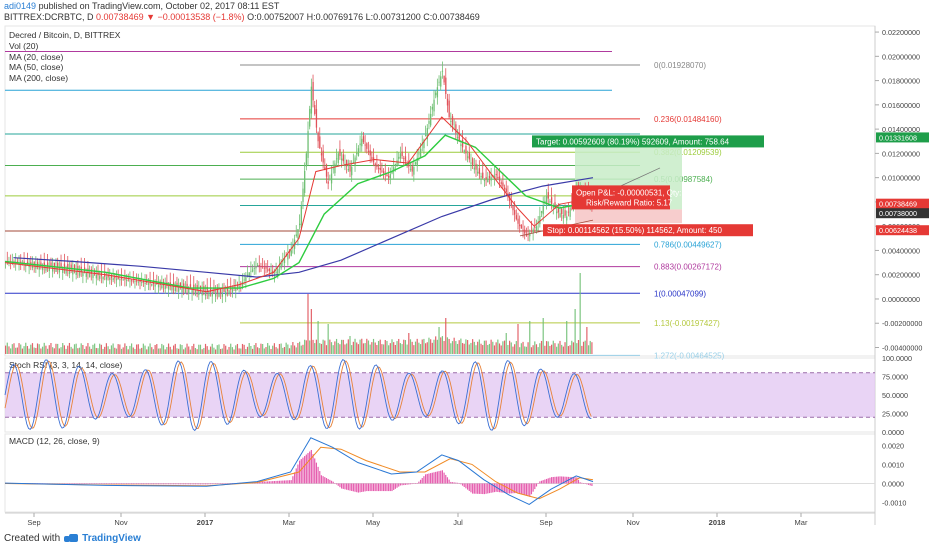 The height and width of the screenshot is (550, 932). What do you see at coordinates (111, 538) in the screenshot?
I see `tradingview-brand: TradingView` at bounding box center [111, 538].